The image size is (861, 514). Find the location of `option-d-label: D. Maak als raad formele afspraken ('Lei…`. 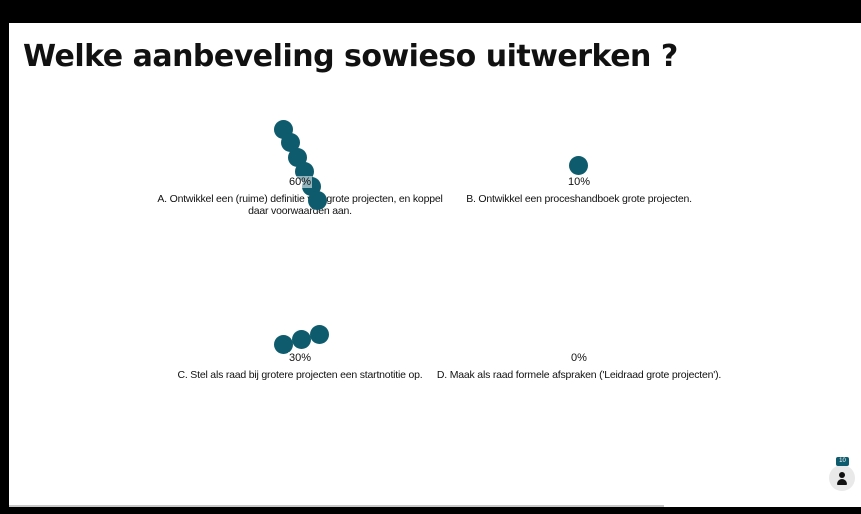

option-d-label: D. Maak als raad formele afspraken ('Lei… is located at coordinates (579, 375).